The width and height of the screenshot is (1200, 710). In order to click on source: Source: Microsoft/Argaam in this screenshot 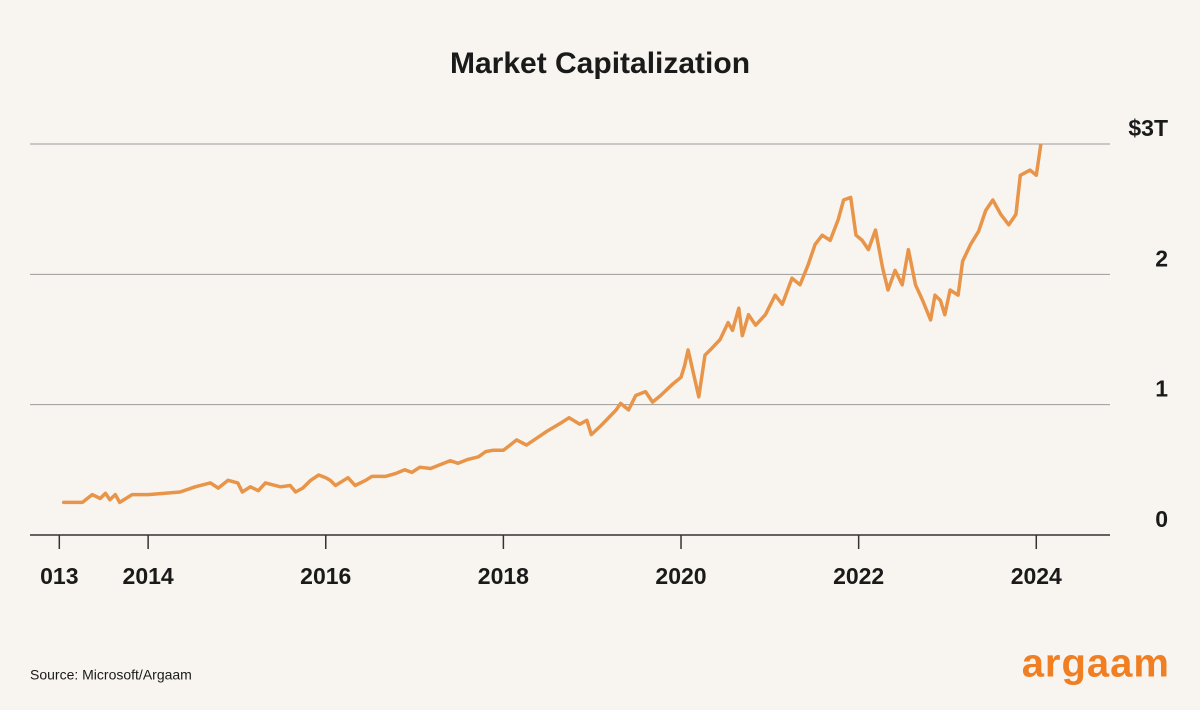, I will do `click(111, 675)`.